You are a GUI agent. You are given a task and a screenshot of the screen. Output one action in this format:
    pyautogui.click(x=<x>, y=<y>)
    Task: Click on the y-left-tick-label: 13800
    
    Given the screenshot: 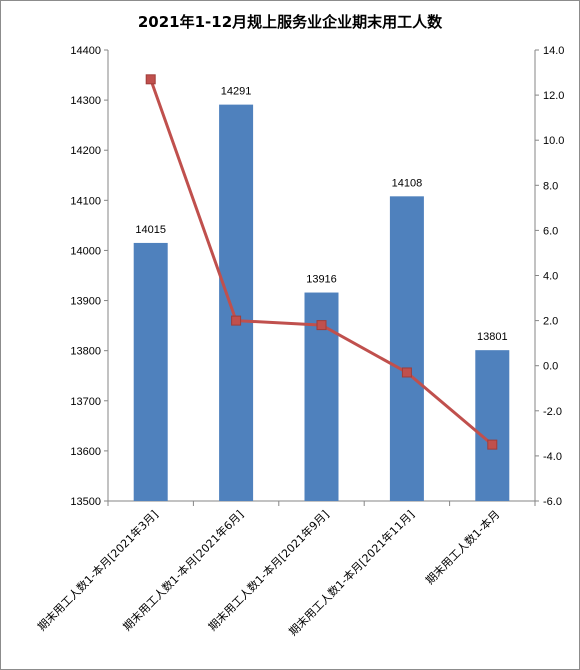 What is the action you would take?
    pyautogui.click(x=85, y=352)
    